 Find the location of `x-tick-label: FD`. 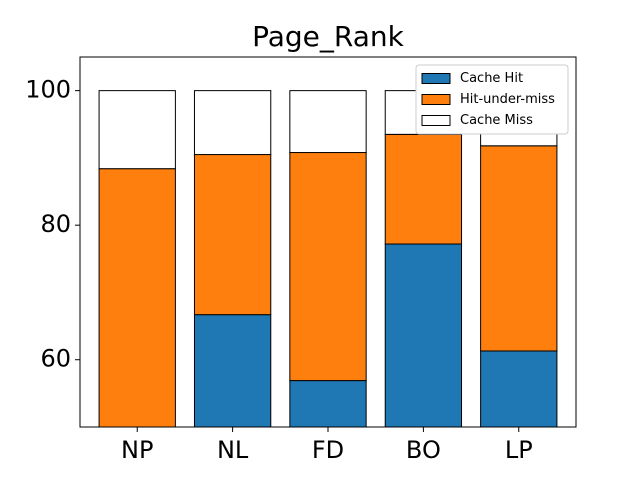

x-tick-label: FD is located at coordinates (328, 450).